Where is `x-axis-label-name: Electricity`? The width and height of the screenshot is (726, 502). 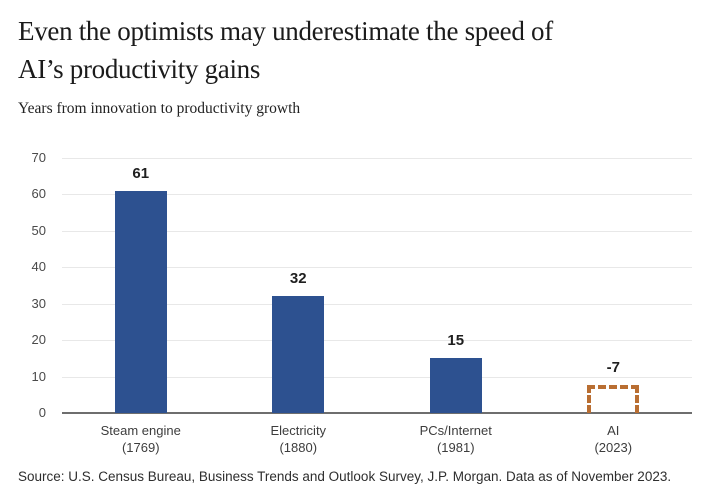
x-axis-label-name: Electricity is located at coordinates (298, 430).